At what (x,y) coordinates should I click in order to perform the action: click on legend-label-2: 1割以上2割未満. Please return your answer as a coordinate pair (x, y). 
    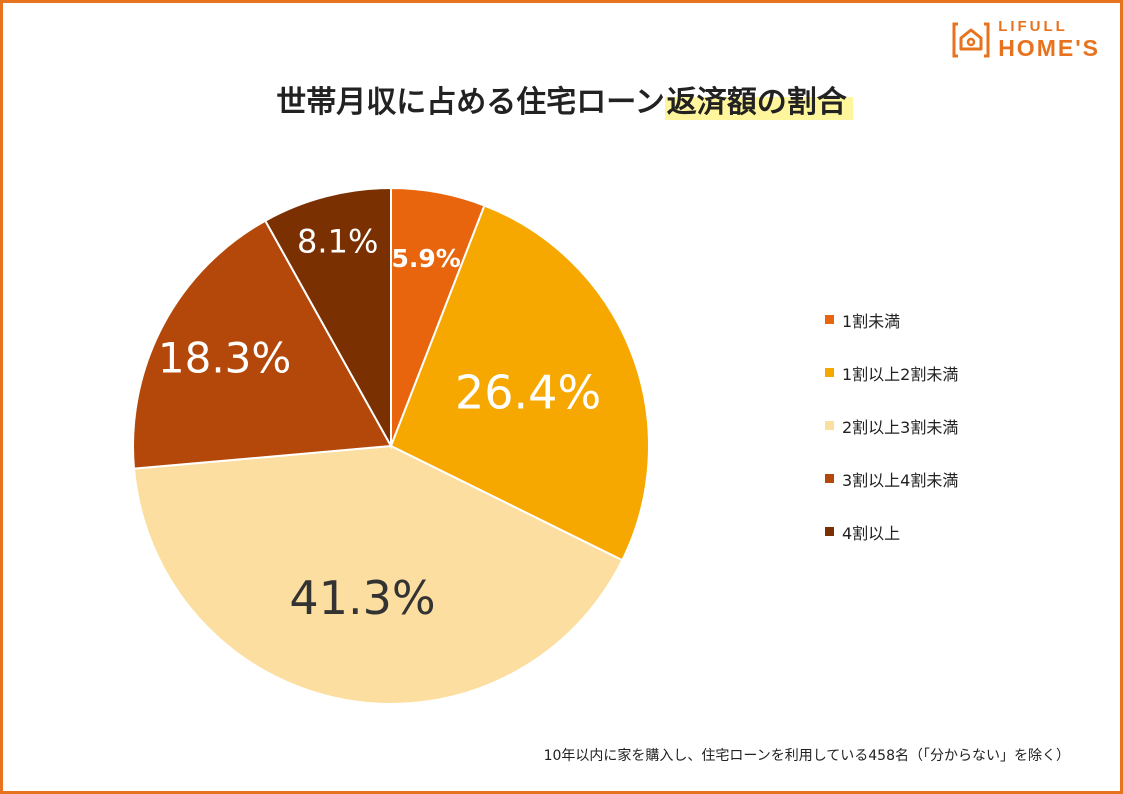
    Looking at the image, I should click on (900, 374).